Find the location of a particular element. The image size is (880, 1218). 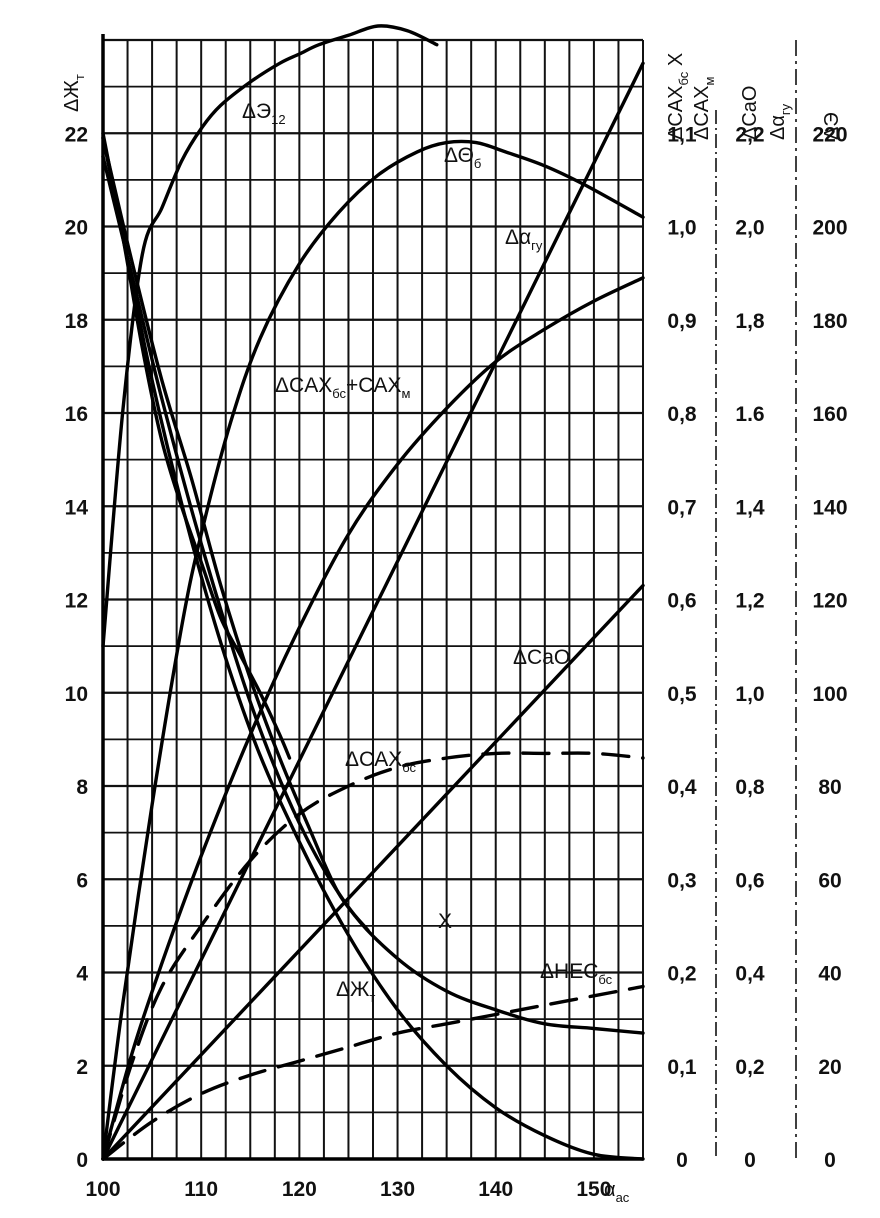

right-axis-2-title: ΔCaO is located at coordinates (750, 113).